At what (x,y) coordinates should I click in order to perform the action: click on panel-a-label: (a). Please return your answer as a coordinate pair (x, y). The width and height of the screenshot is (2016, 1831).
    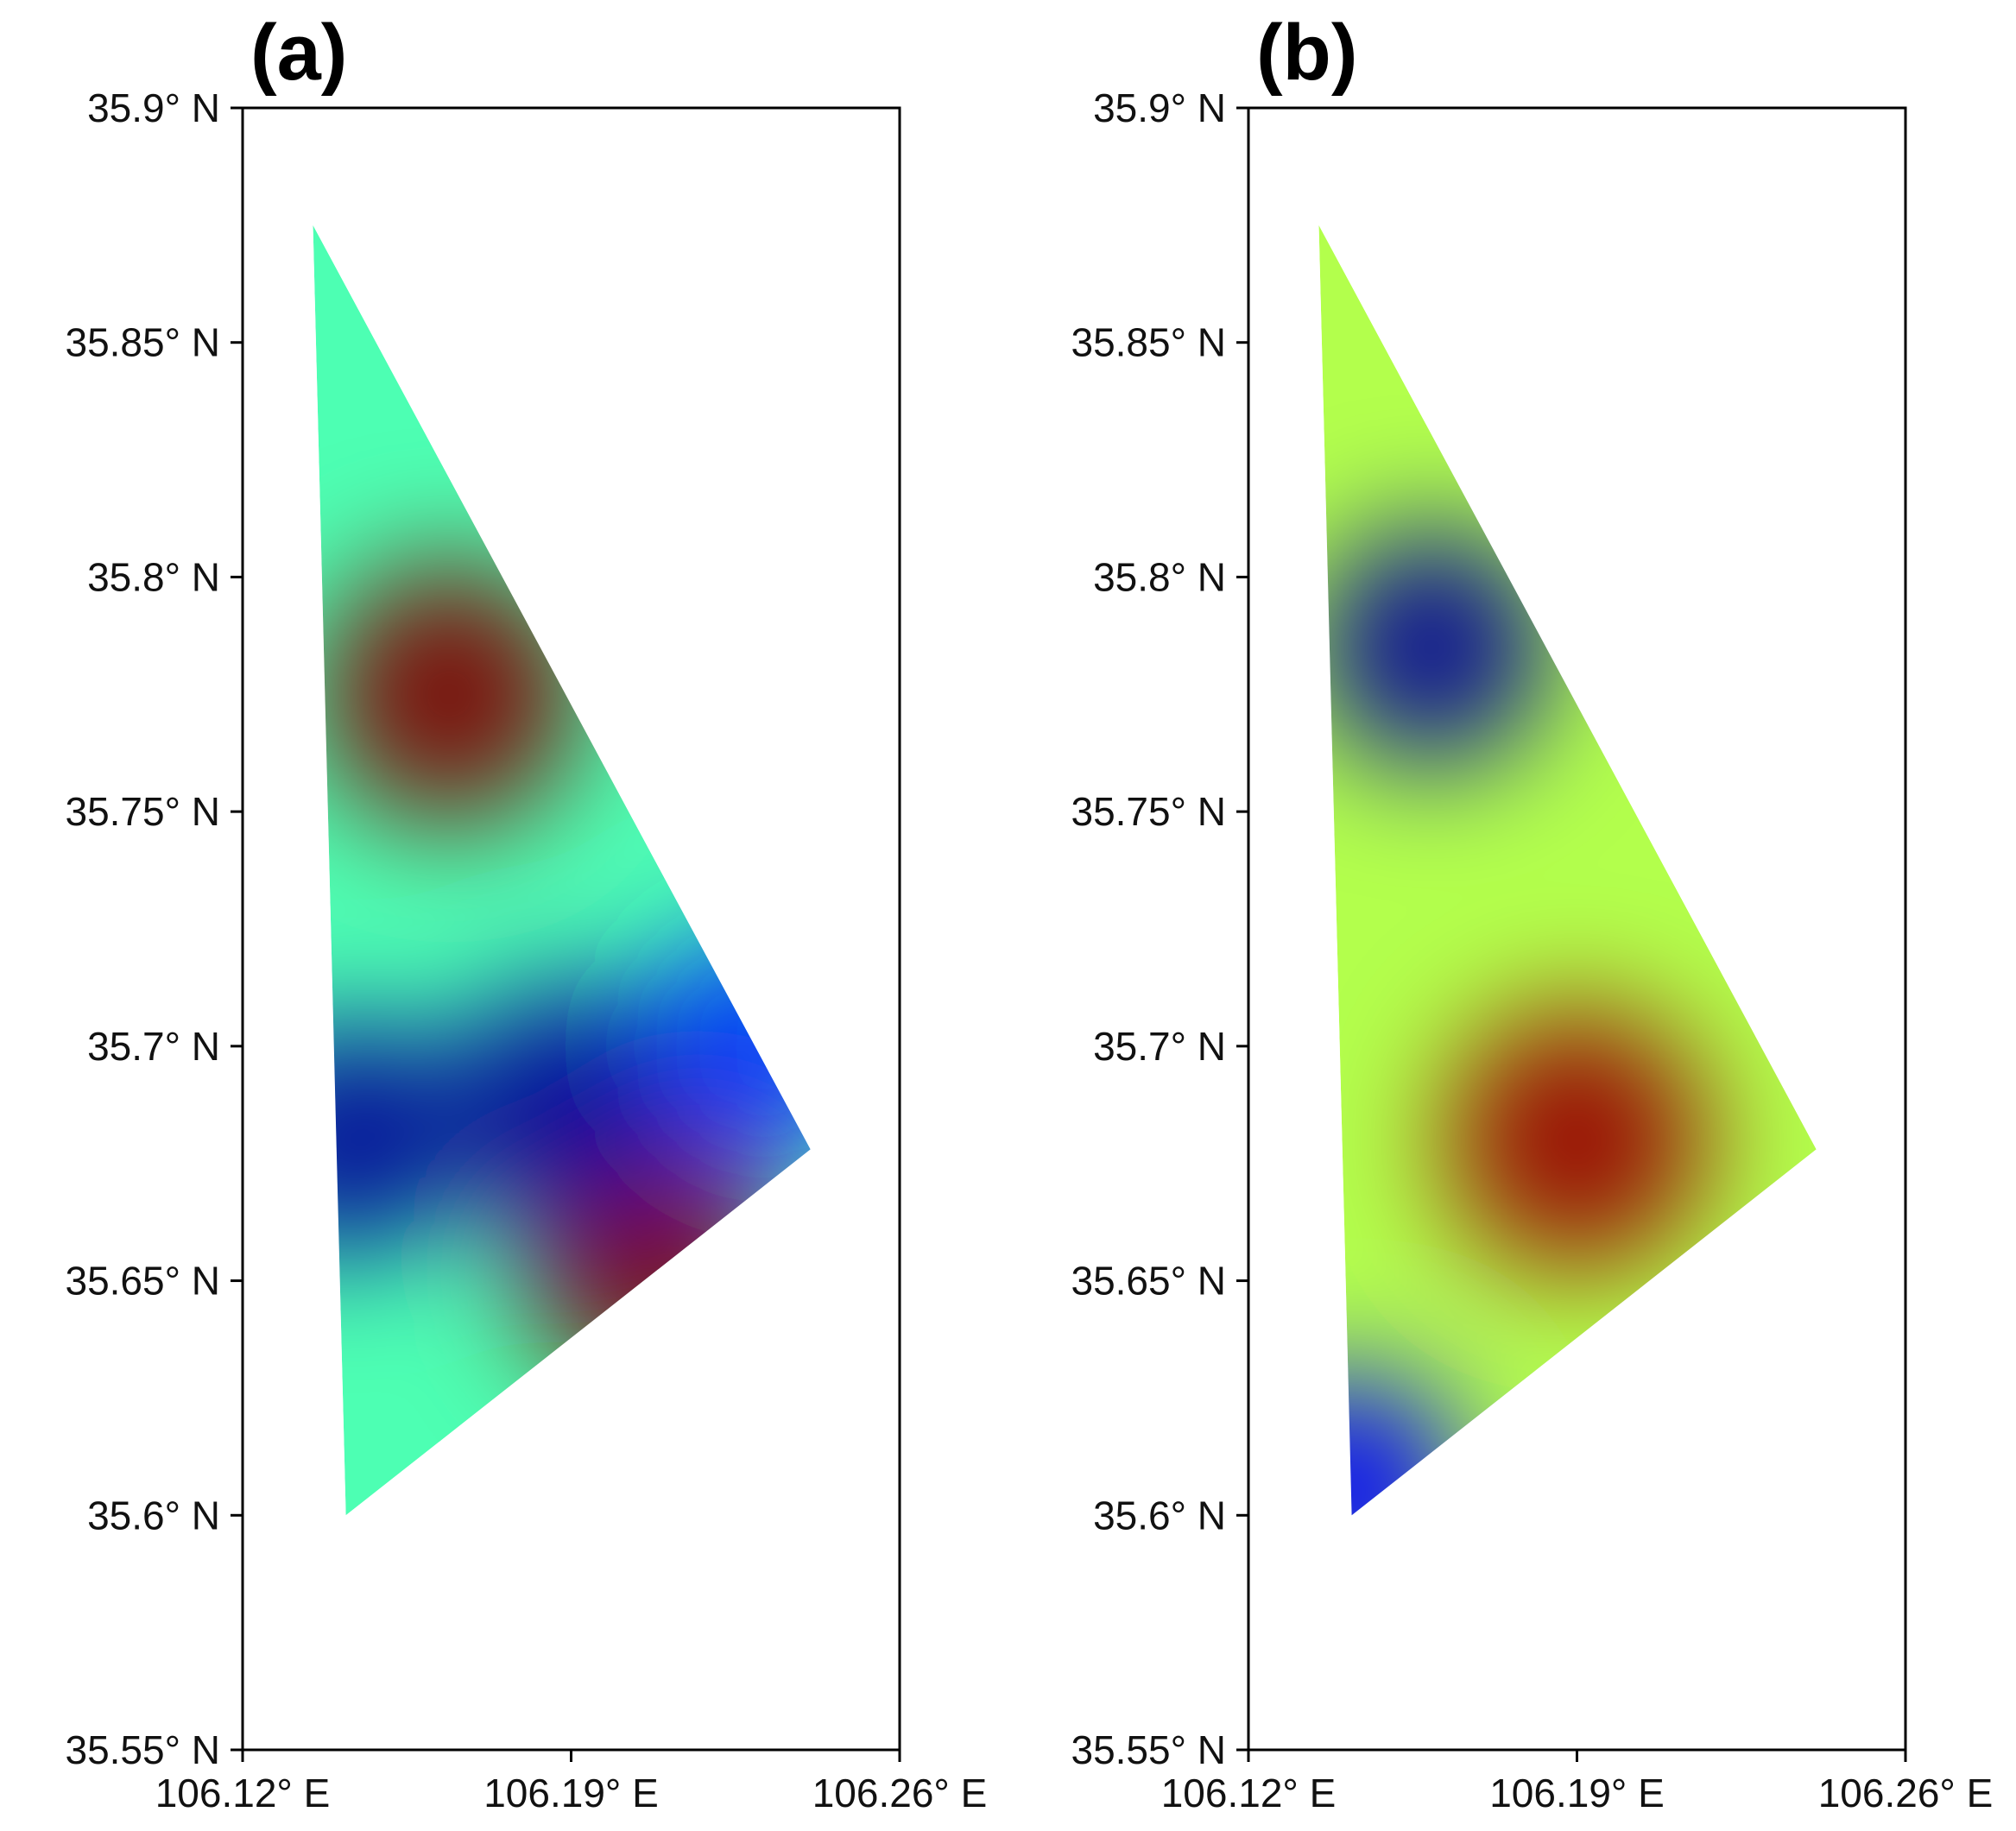
    Looking at the image, I should click on (298, 53).